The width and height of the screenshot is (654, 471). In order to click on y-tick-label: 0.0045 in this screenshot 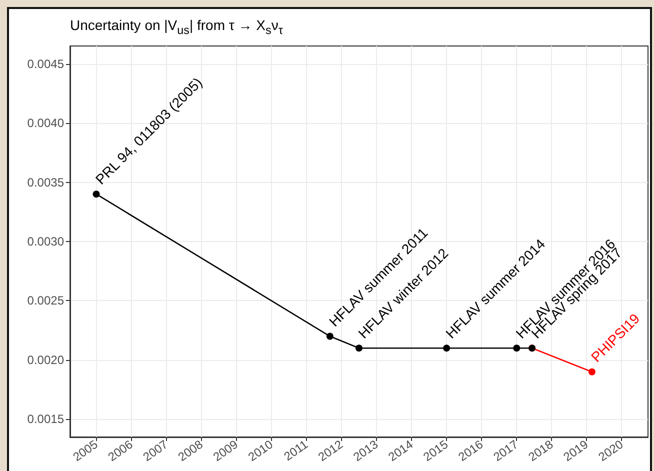, I will do `click(45, 63)`.